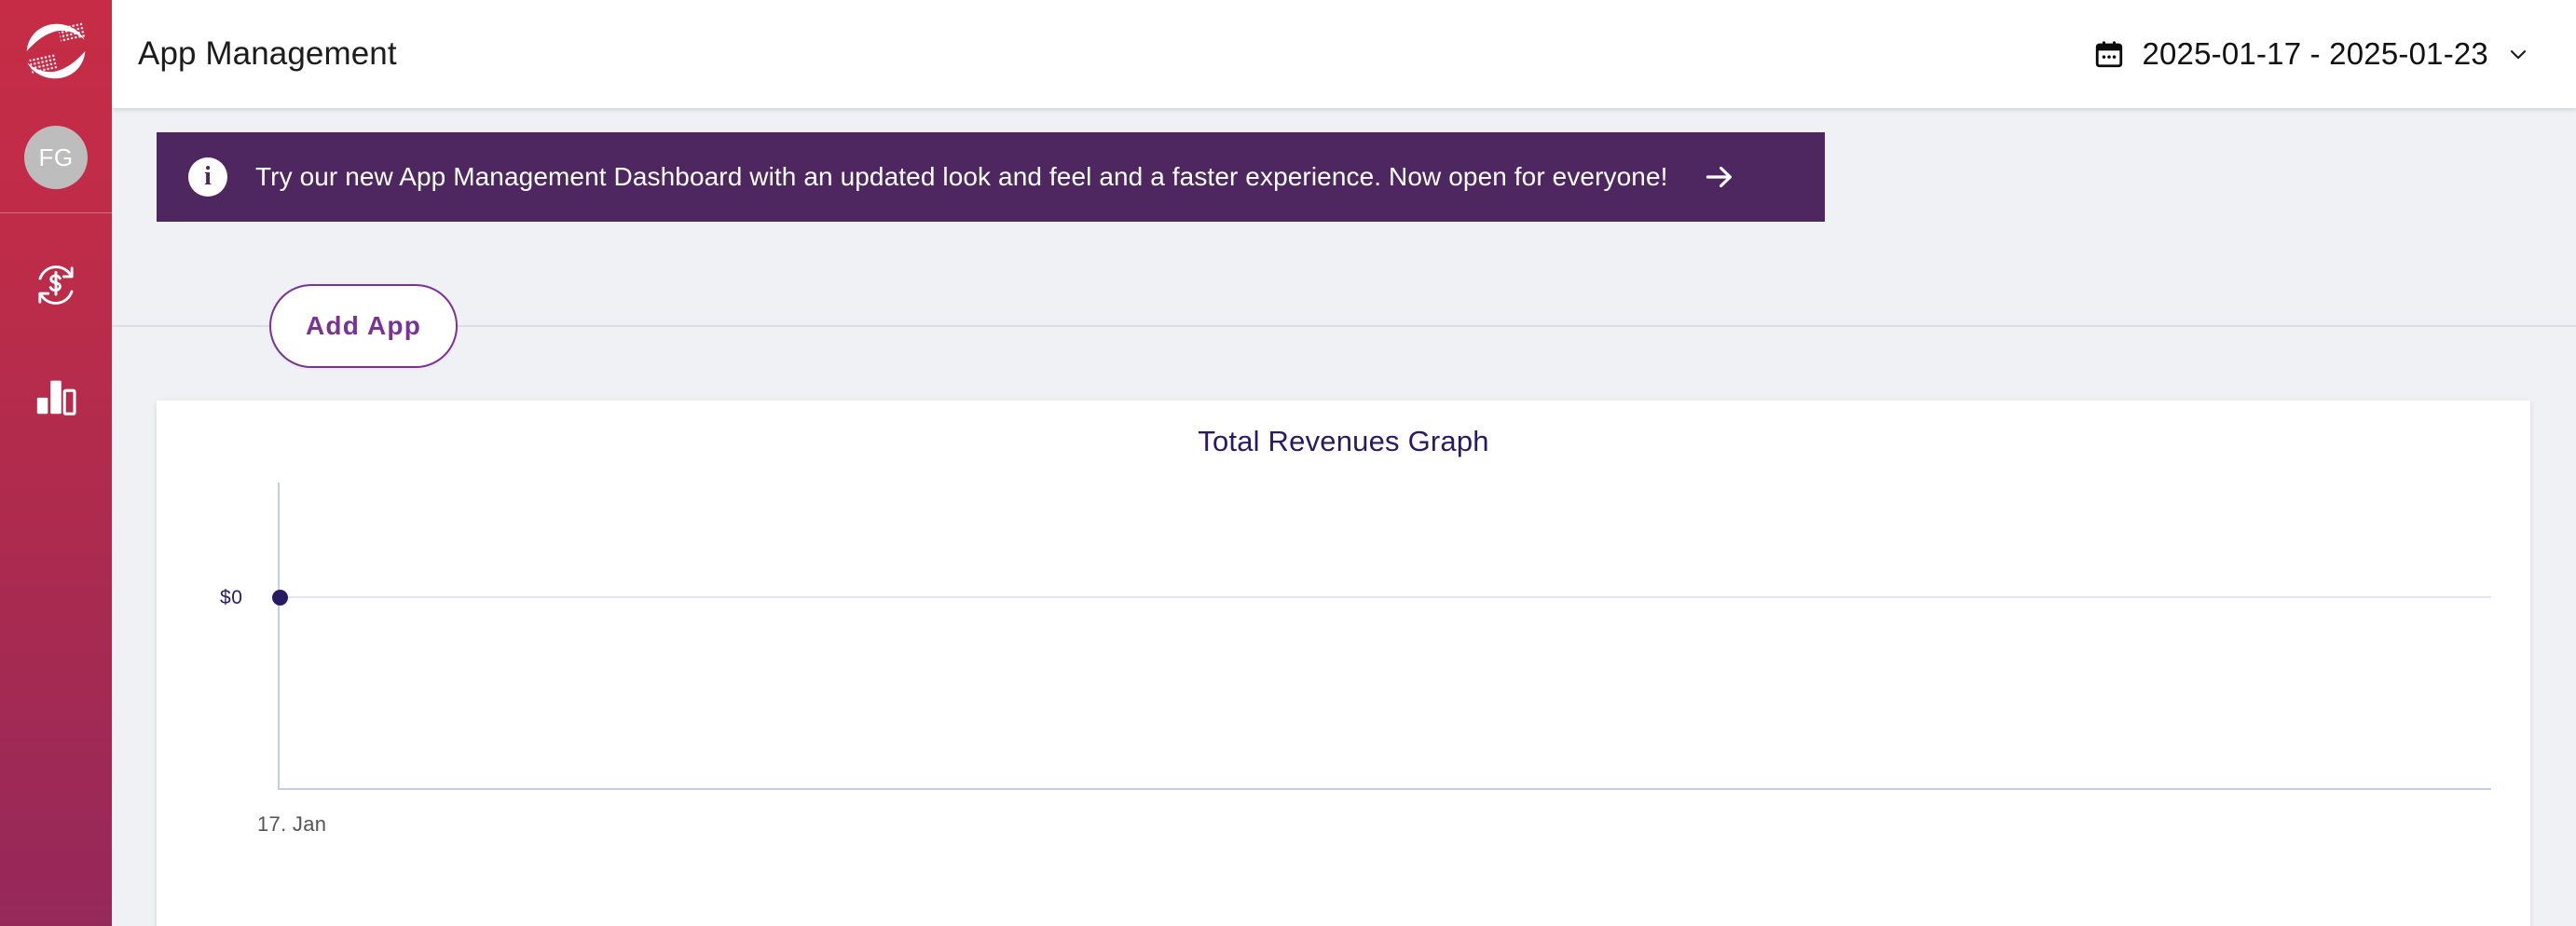  I want to click on sidebar-logo, so click(56, 51).